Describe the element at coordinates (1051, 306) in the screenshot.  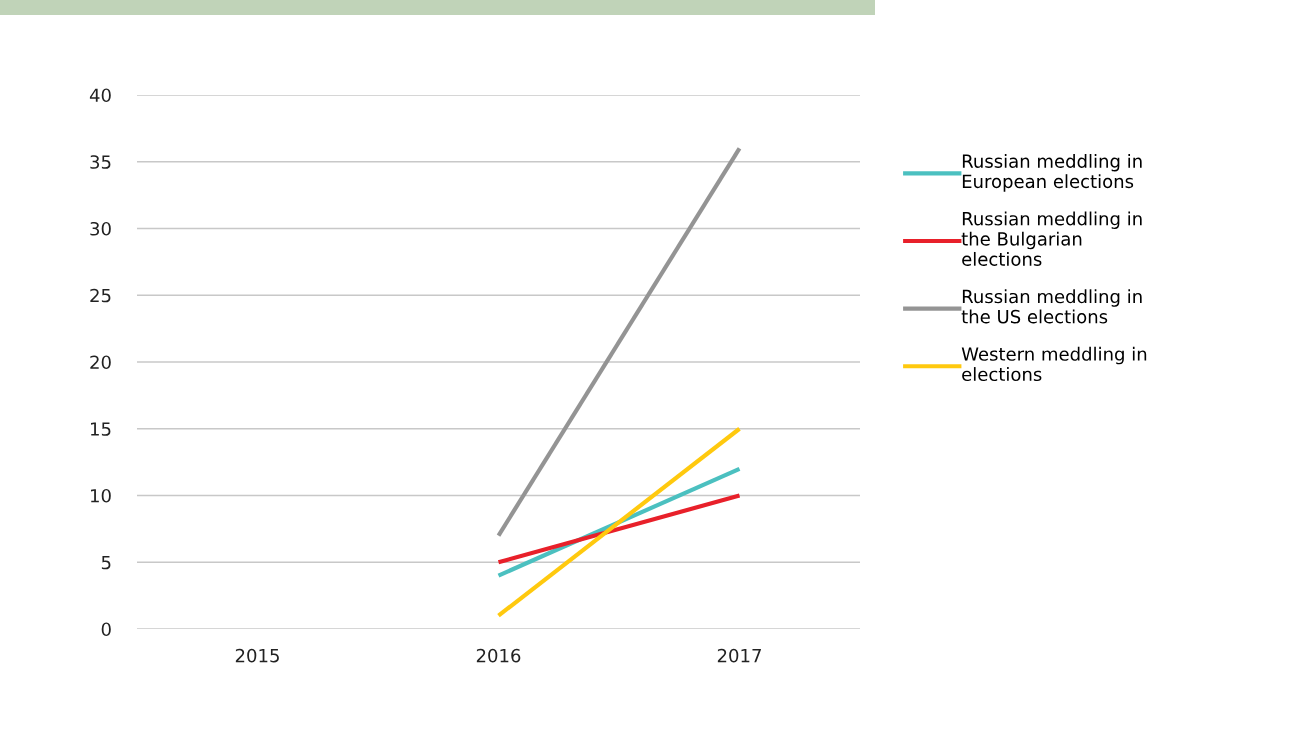
I see `legend-label: Russian meddling in the US elections` at that location.